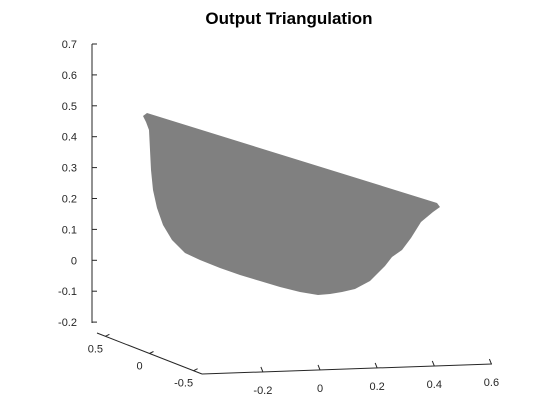 The width and height of the screenshot is (560, 420). I want to click on x-tick-label: 0.4, so click(434, 385).